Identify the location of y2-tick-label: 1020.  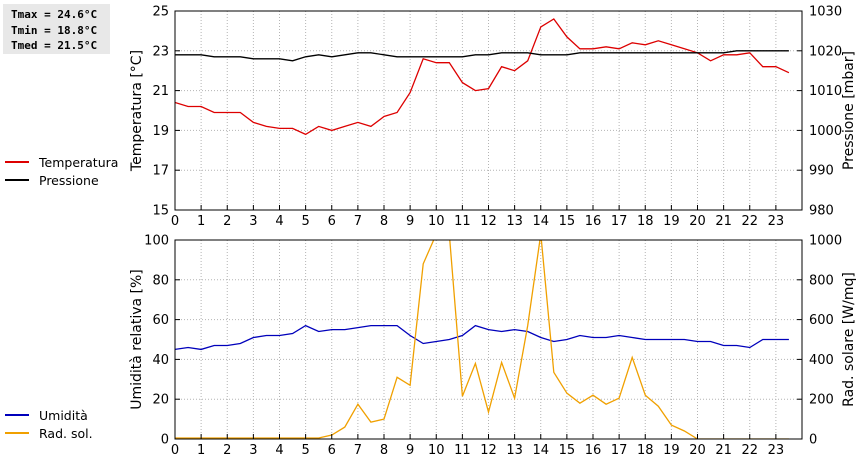
(825, 51).